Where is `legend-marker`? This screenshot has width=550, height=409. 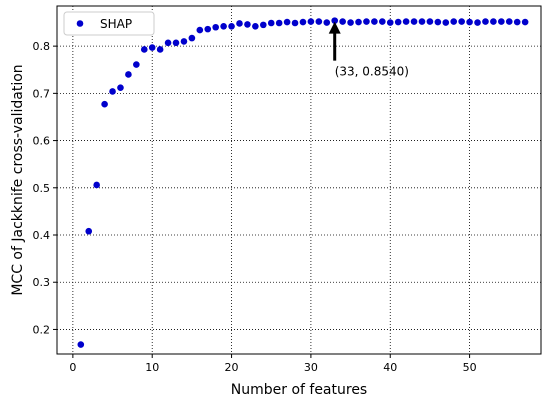
legend-marker is located at coordinates (80, 23).